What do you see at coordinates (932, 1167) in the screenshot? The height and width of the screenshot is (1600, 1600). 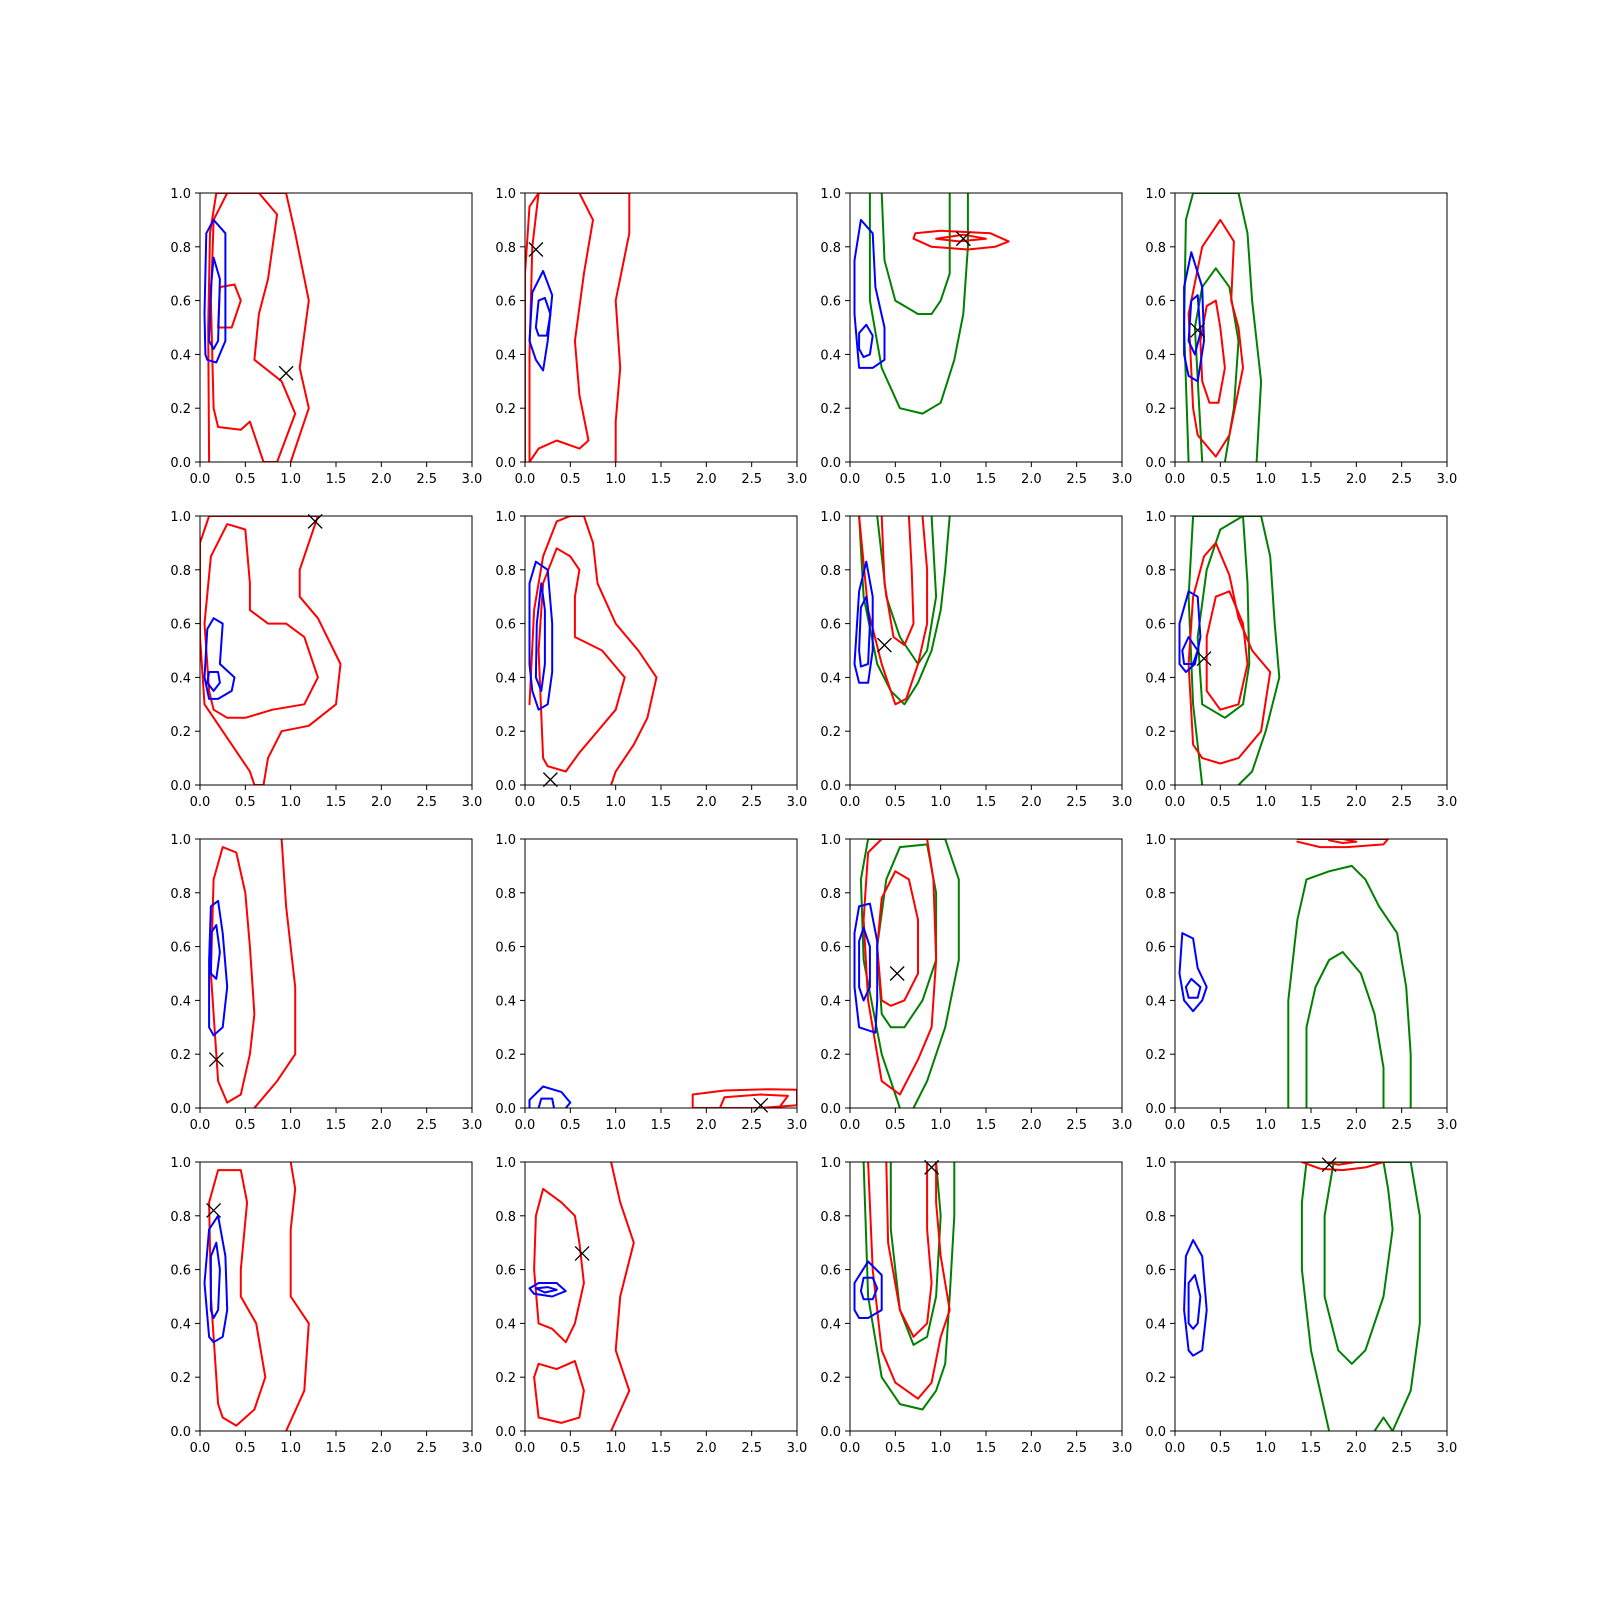 I see `x-marker` at bounding box center [932, 1167].